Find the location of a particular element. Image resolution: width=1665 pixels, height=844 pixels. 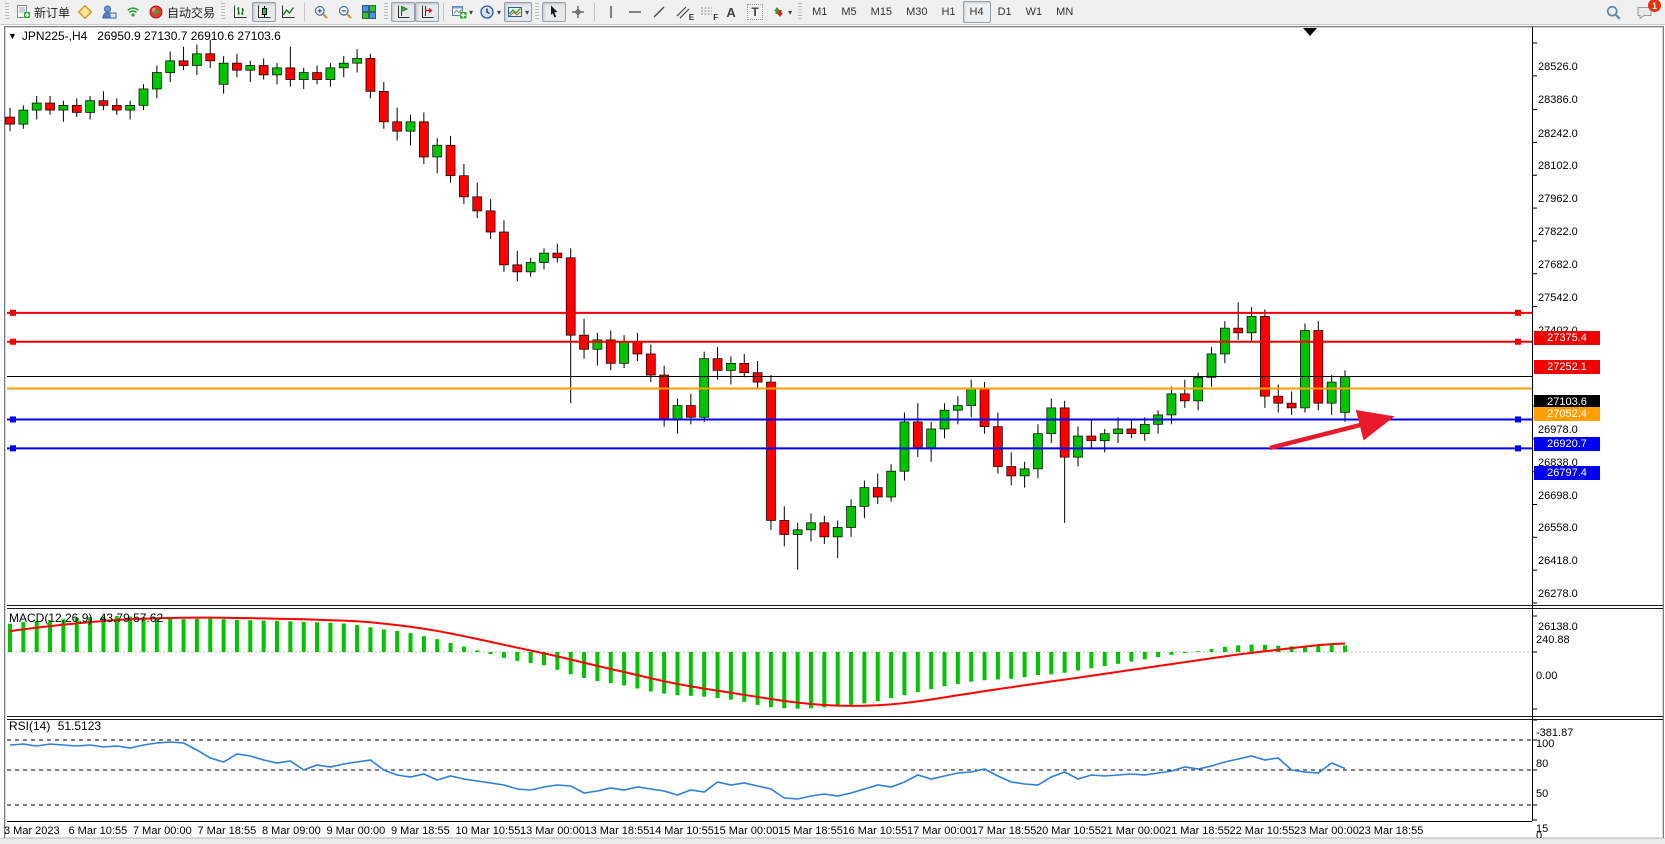

autotrading-button: 自动交易 is located at coordinates (181, 12).